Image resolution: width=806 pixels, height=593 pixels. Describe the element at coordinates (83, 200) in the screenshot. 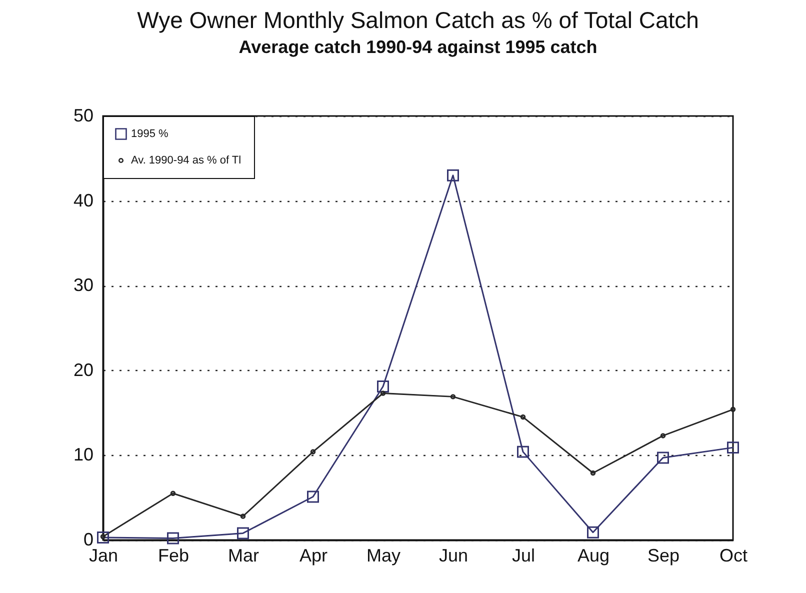

I see `y-tick-label: 40` at that location.